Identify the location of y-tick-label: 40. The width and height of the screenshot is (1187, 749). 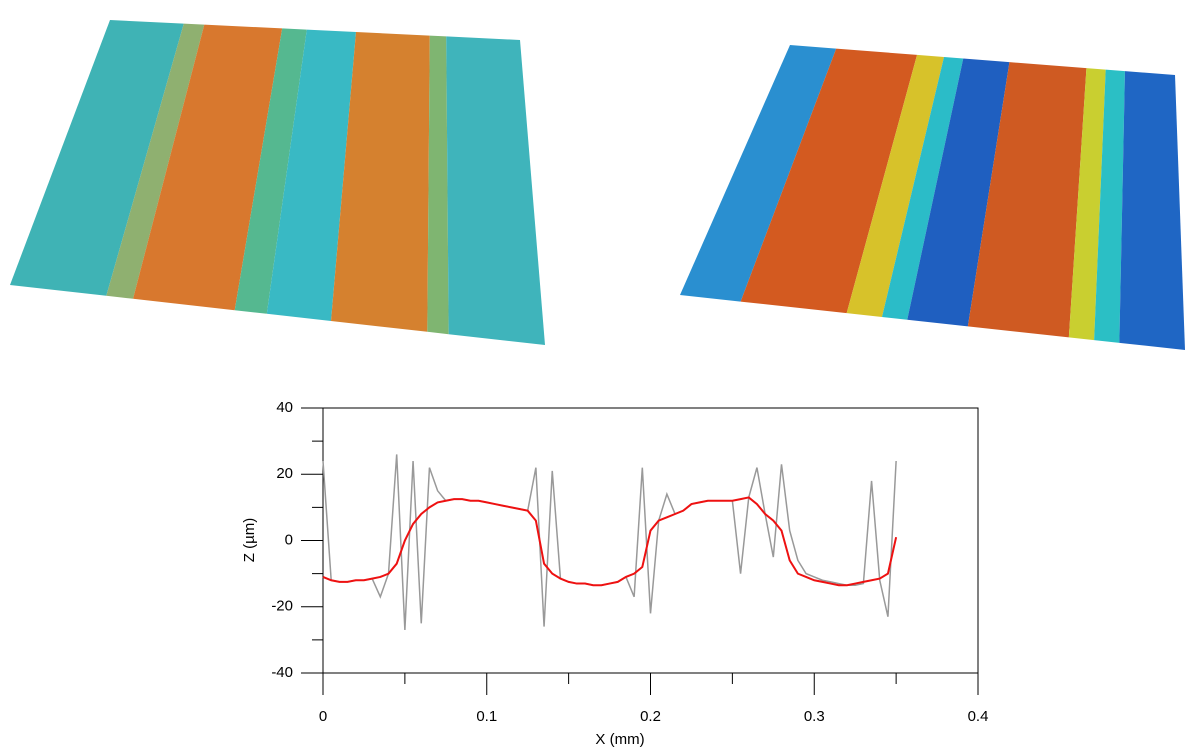
(284, 407).